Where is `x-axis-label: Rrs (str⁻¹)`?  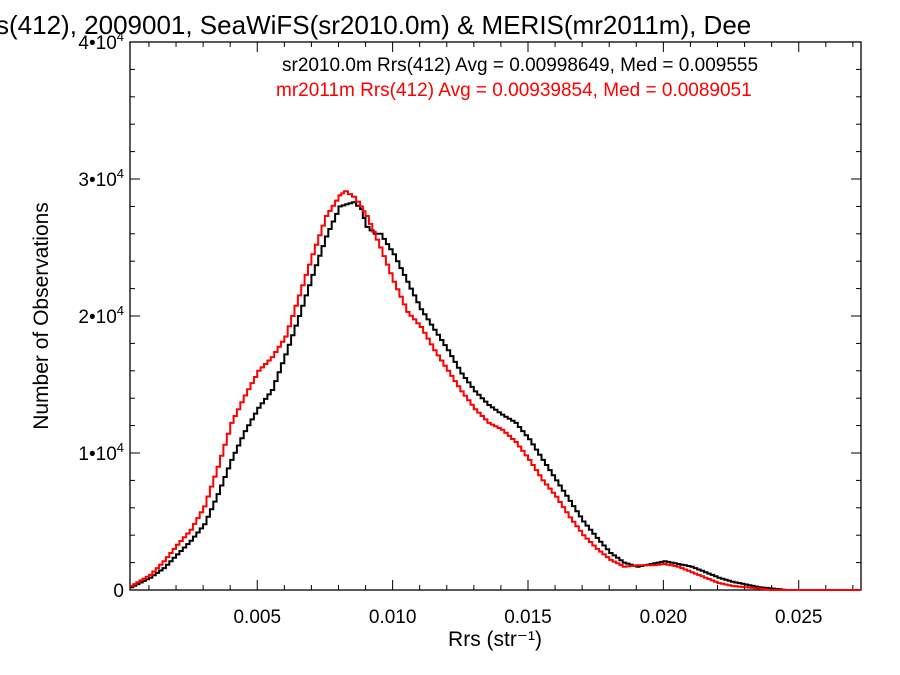 x-axis-label: Rrs (str⁻¹) is located at coordinates (495, 639).